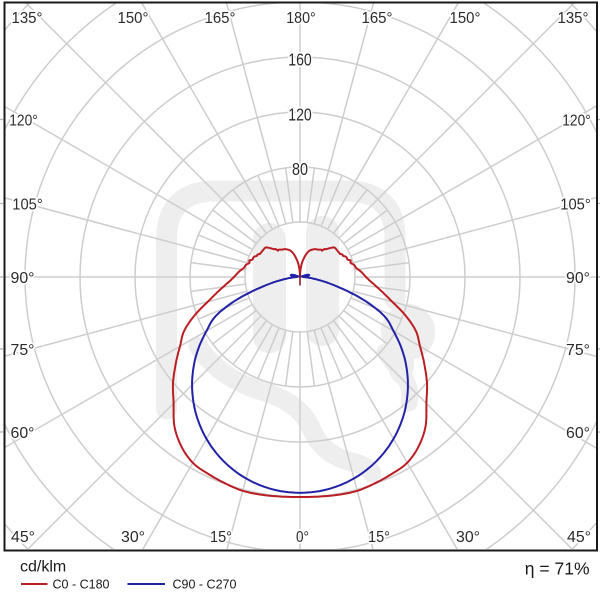  I want to click on svg-text: C90 - C270, so click(205, 585).